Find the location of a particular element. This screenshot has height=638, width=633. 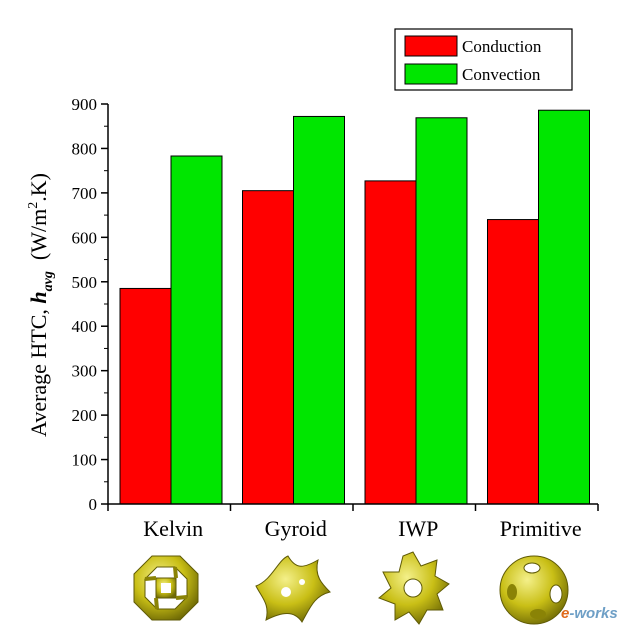

y-tick-label-100: 100 is located at coordinates (85, 460).